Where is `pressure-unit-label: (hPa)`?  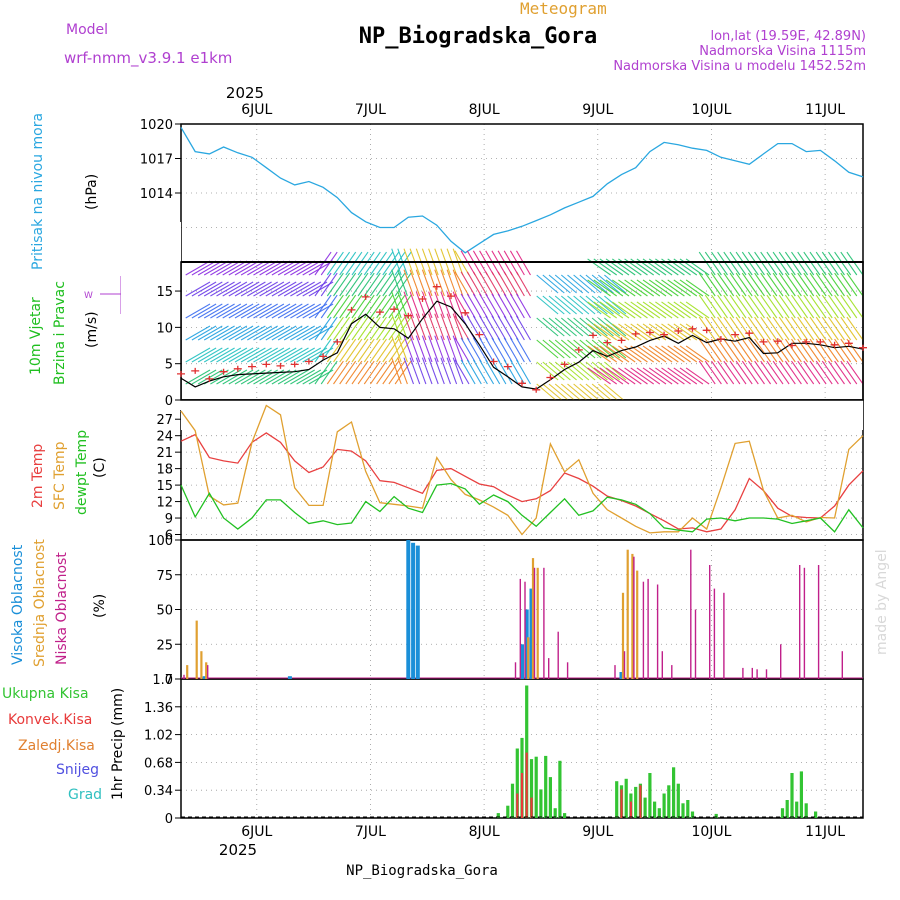 pressure-unit-label: (hPa) is located at coordinates (92, 192).